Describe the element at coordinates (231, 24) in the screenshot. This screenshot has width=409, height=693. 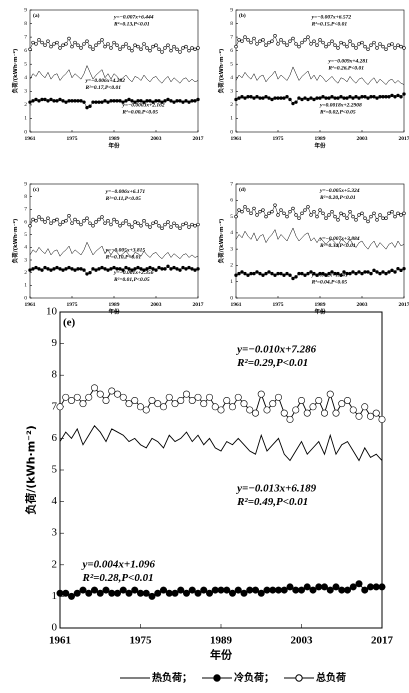
I see `y-tick-label: 8` at that location.